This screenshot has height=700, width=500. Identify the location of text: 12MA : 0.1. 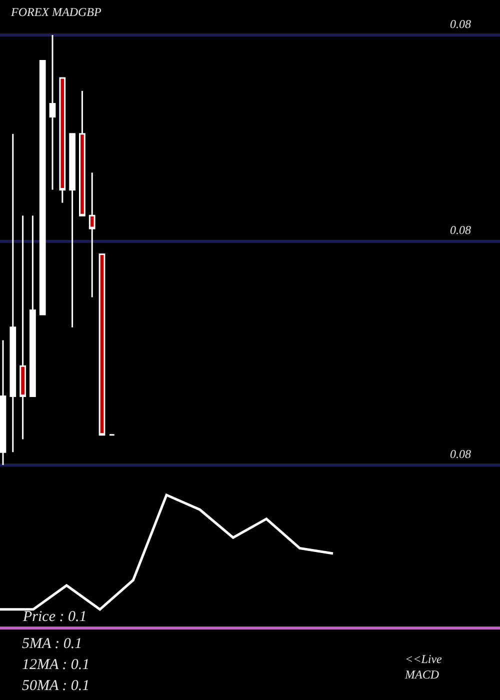
(56, 665).